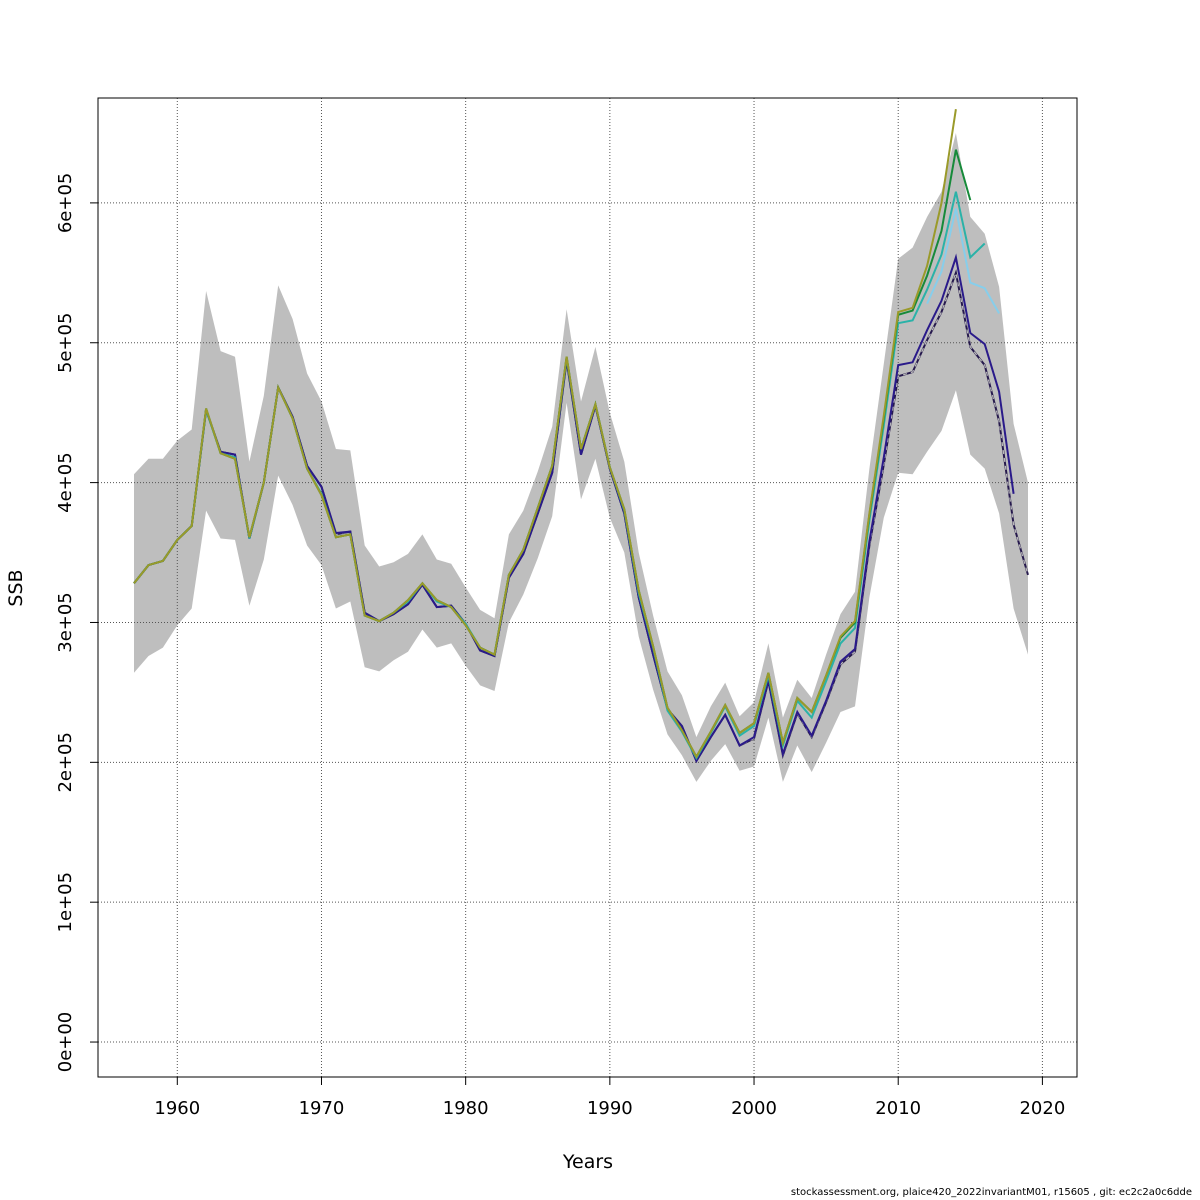 The width and height of the screenshot is (1200, 1200). Describe the element at coordinates (898, 1108) in the screenshot. I see `x-tick-label: 2010` at that location.